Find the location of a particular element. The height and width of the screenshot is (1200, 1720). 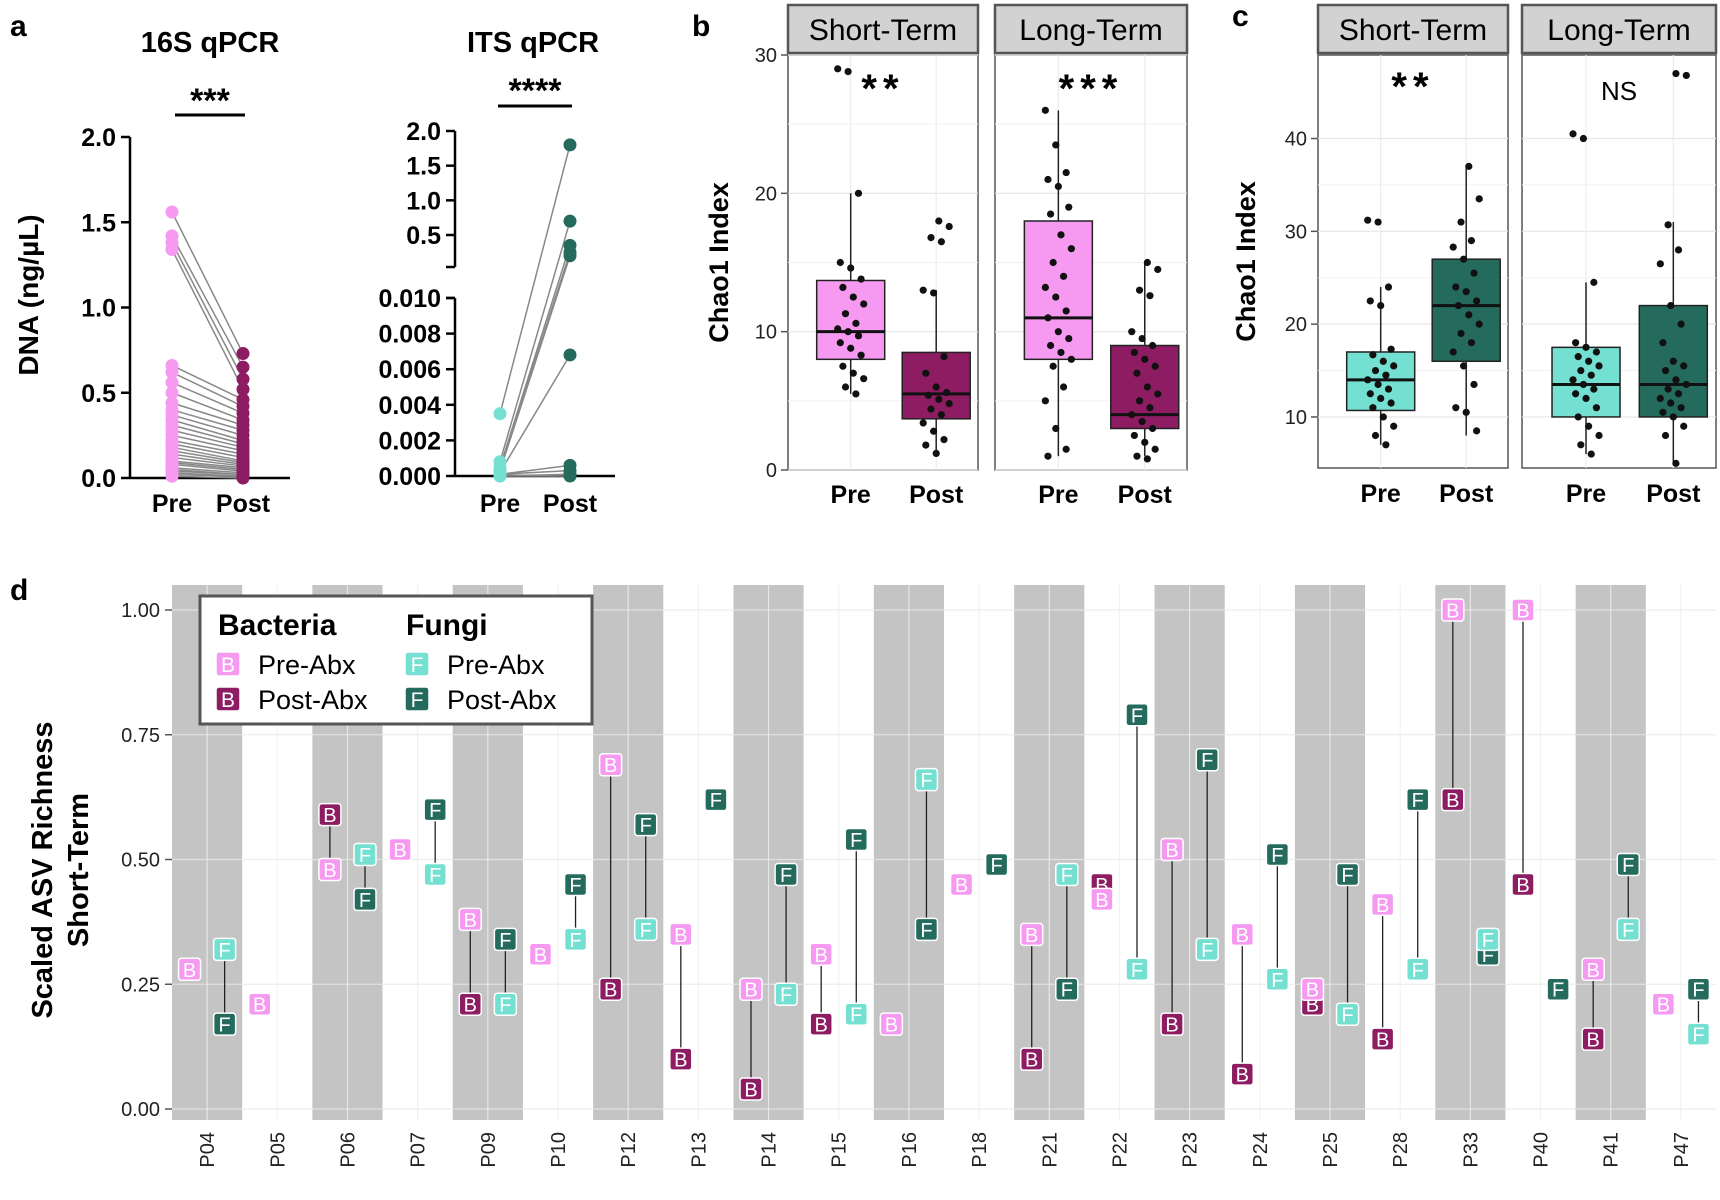

significance-label: *** is located at coordinates (1091, 89).